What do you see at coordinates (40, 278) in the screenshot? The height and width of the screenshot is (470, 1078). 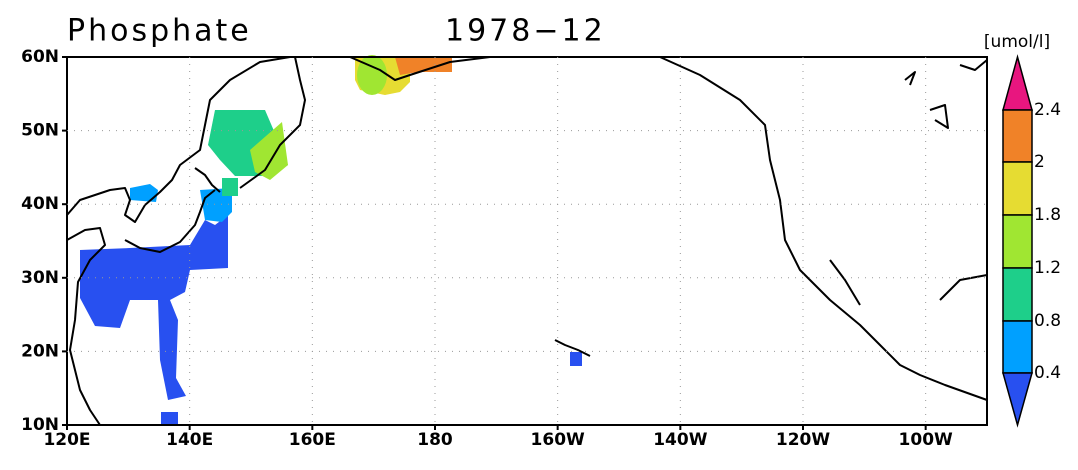 I see `lat-label: 30N` at bounding box center [40, 278].